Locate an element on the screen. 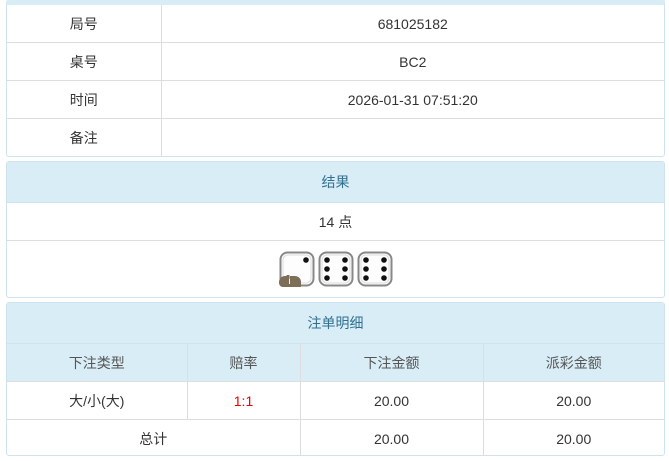 The height and width of the screenshot is (461, 669). col-odds: 赔率 is located at coordinates (243, 363).